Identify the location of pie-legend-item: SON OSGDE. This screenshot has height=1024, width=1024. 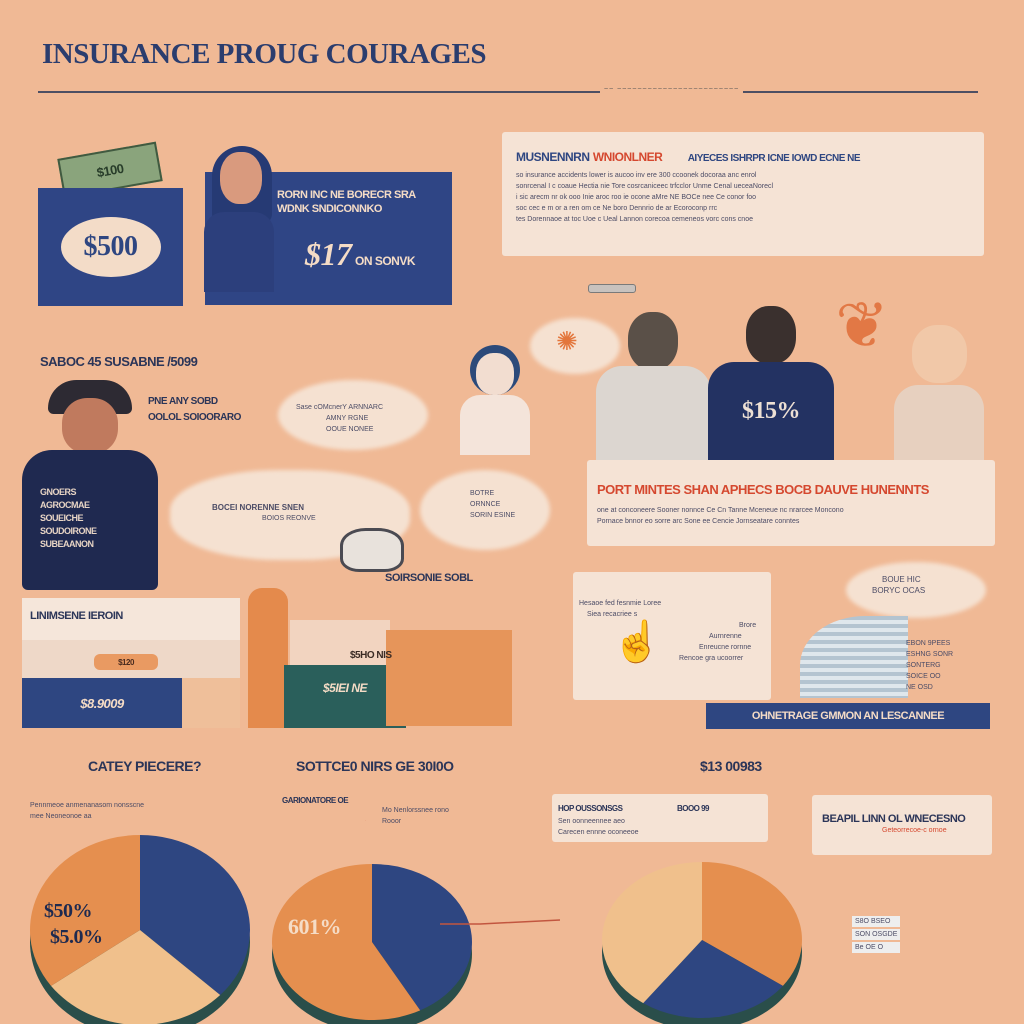
(876, 934).